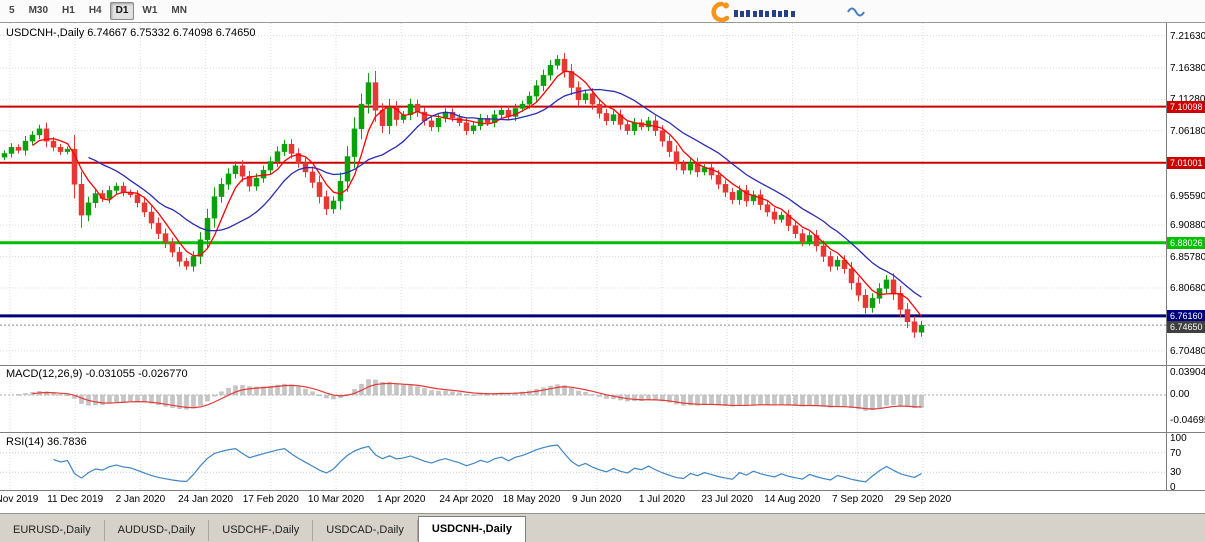 This screenshot has height=542, width=1205. I want to click on timeframe-button-h1: H1, so click(68, 10).